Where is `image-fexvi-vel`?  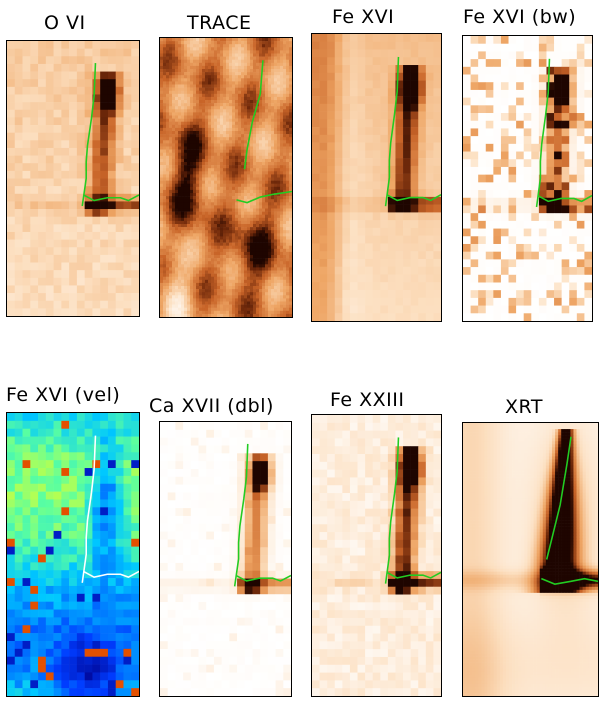
image-fexvi-vel is located at coordinates (73, 554).